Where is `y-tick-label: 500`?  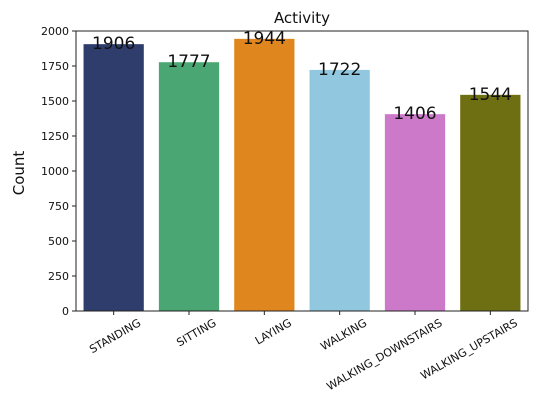
y-tick-label: 500 is located at coordinates (58, 241).